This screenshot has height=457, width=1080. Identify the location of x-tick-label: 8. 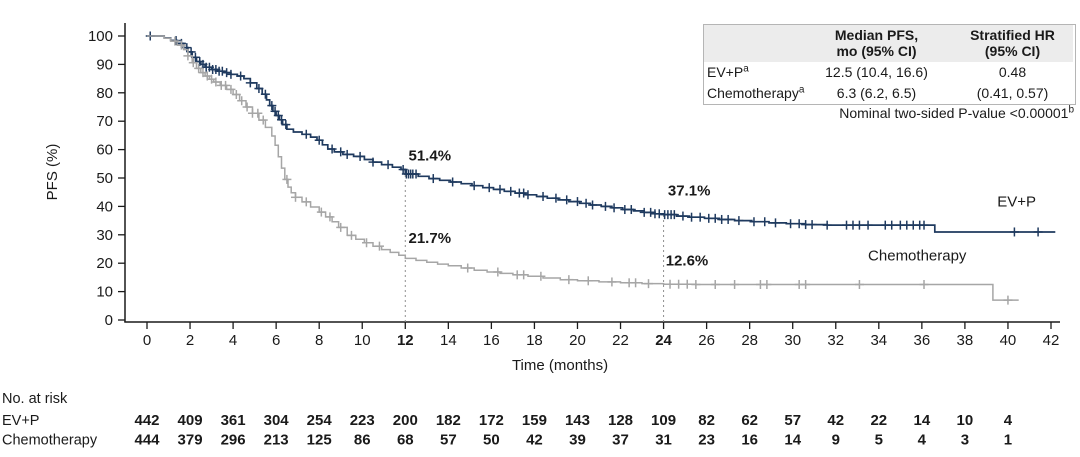
(319, 340).